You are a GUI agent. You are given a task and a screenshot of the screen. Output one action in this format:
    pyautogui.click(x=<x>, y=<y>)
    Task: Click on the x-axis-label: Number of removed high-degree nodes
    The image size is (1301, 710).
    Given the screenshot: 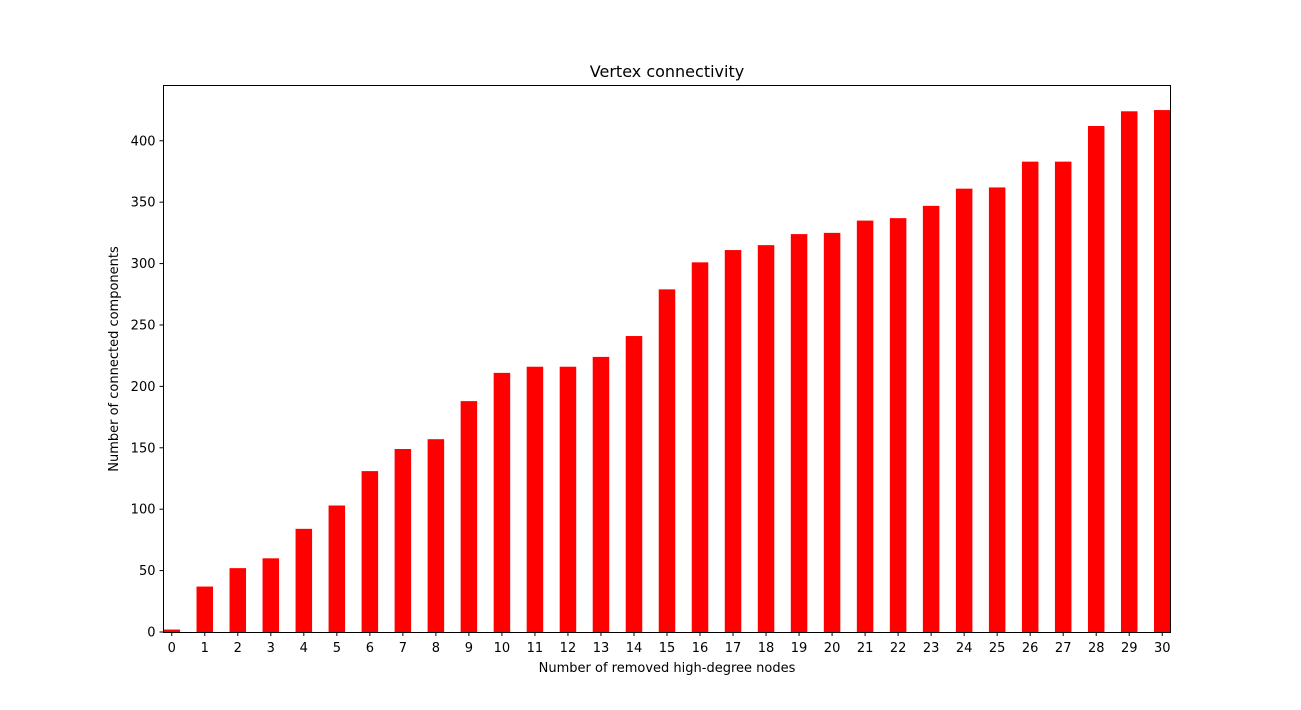 What is the action you would take?
    pyautogui.click(x=667, y=668)
    